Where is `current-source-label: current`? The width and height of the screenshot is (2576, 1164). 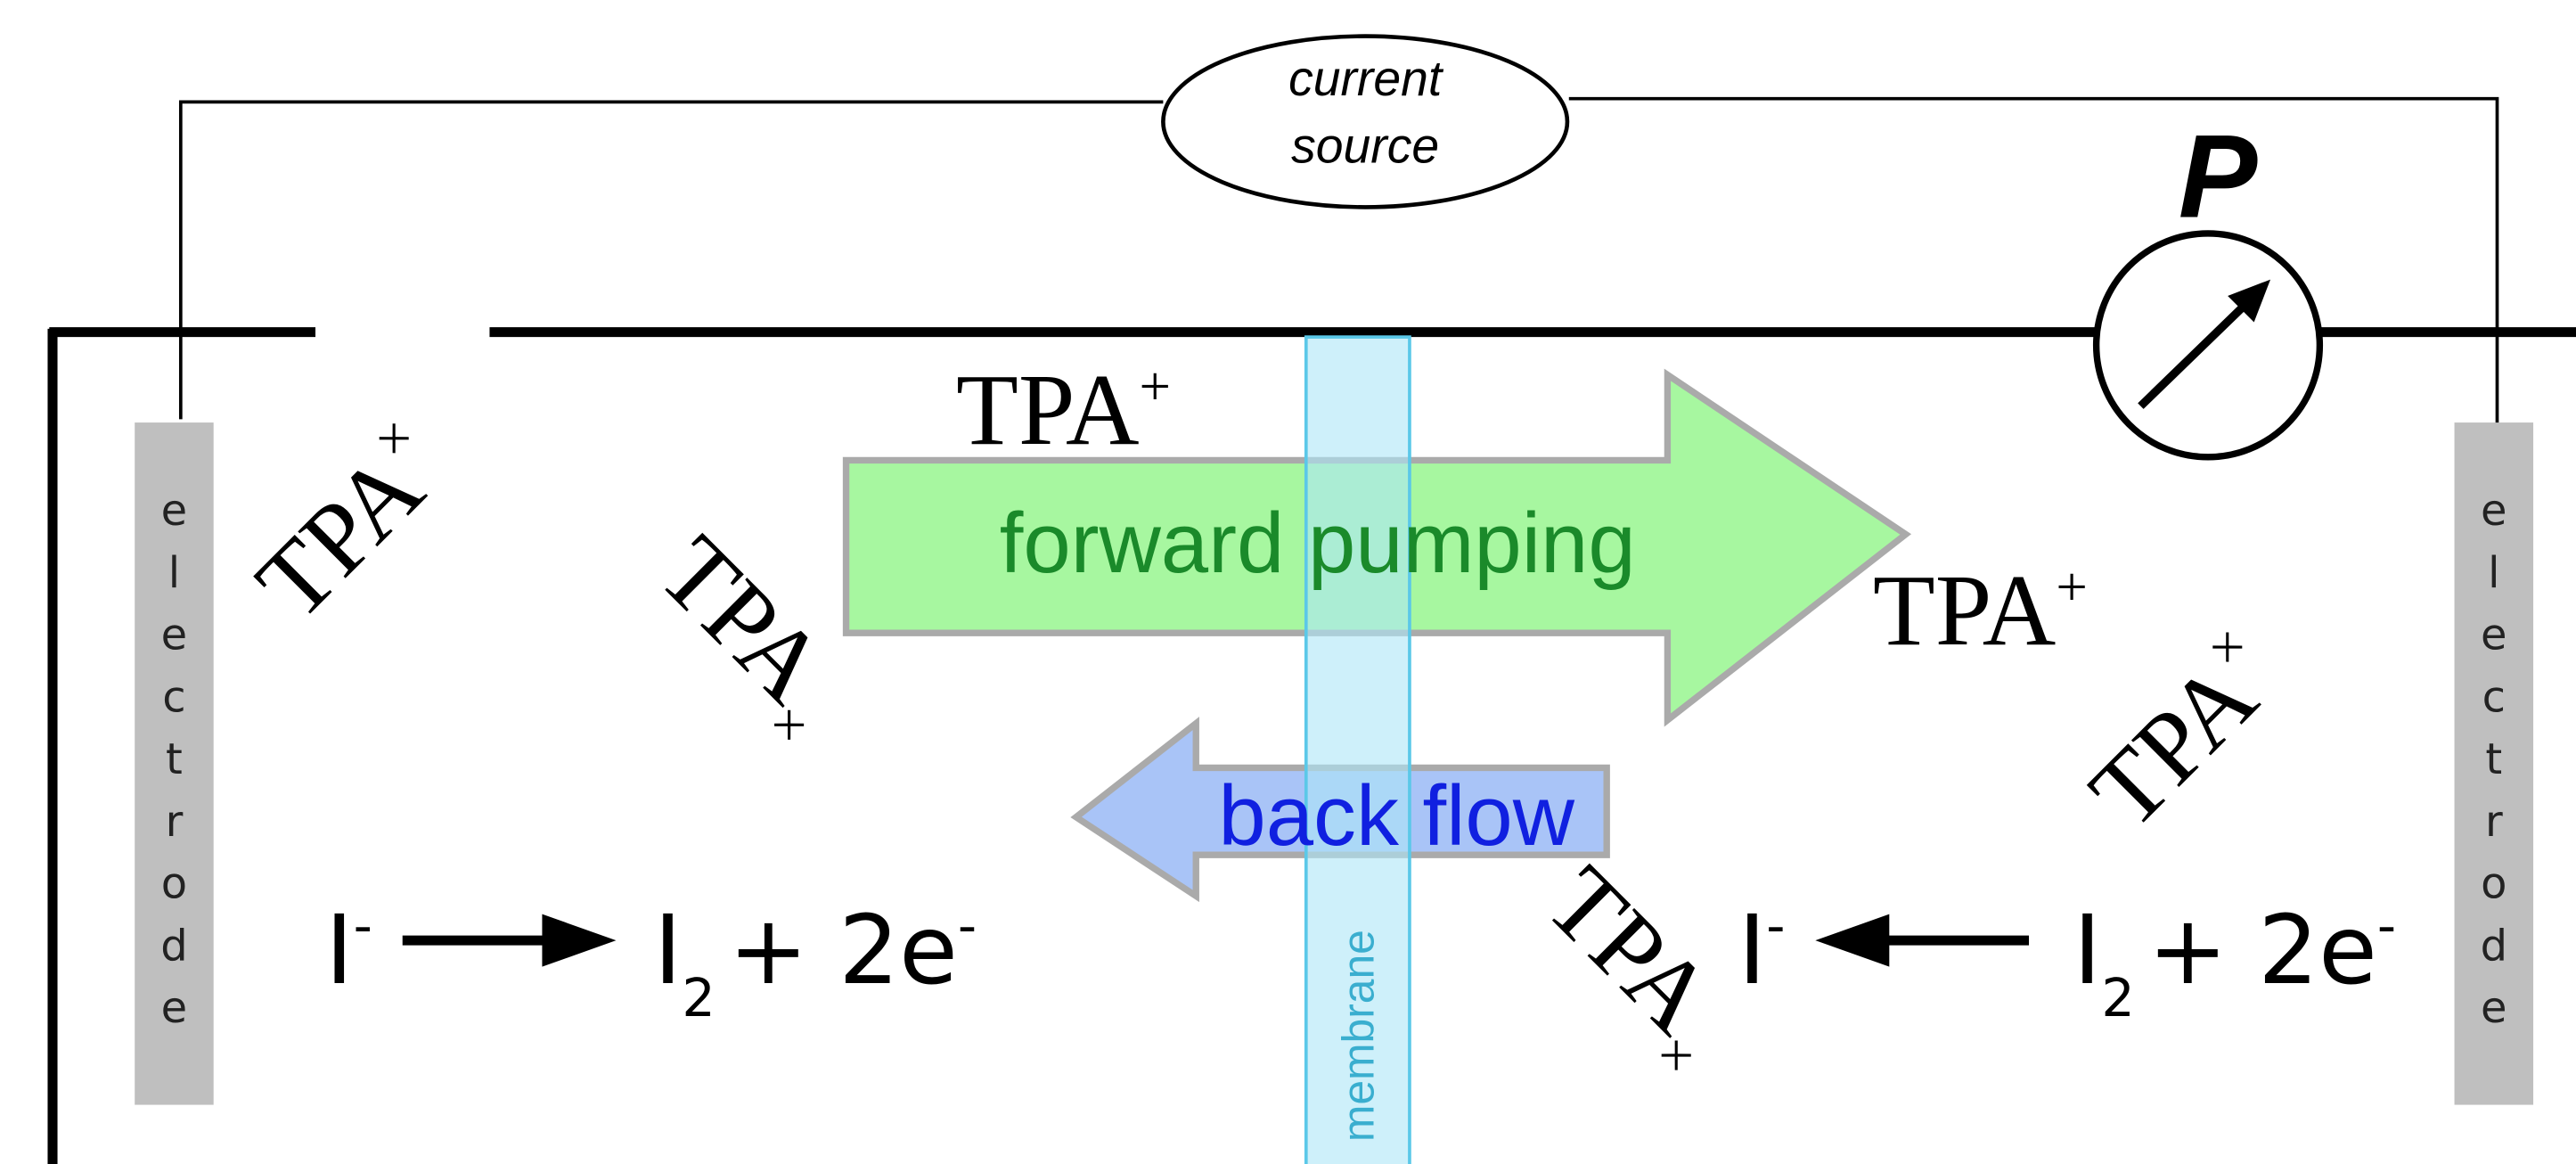
current-source-label: current is located at coordinates (1366, 78).